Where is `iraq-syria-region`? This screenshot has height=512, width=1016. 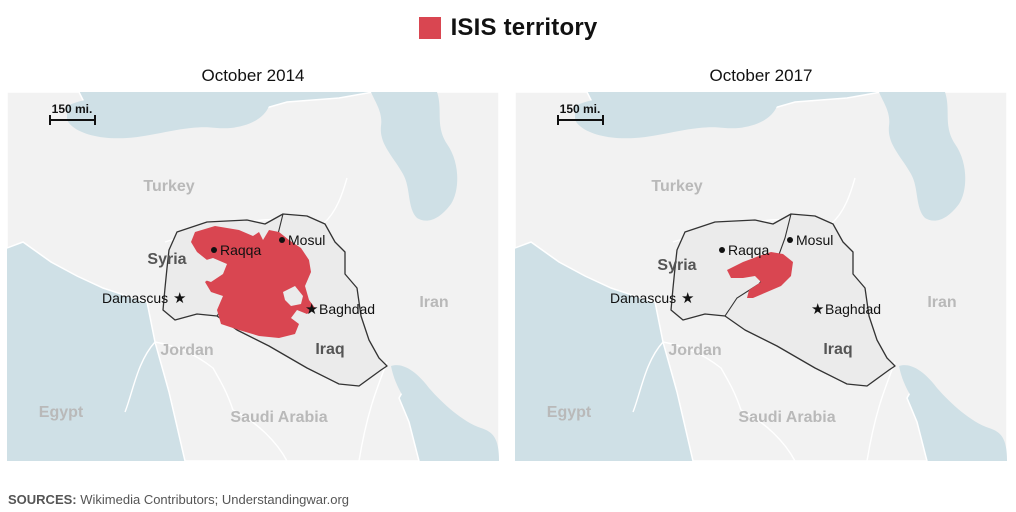 iraq-syria-region is located at coordinates (783, 300).